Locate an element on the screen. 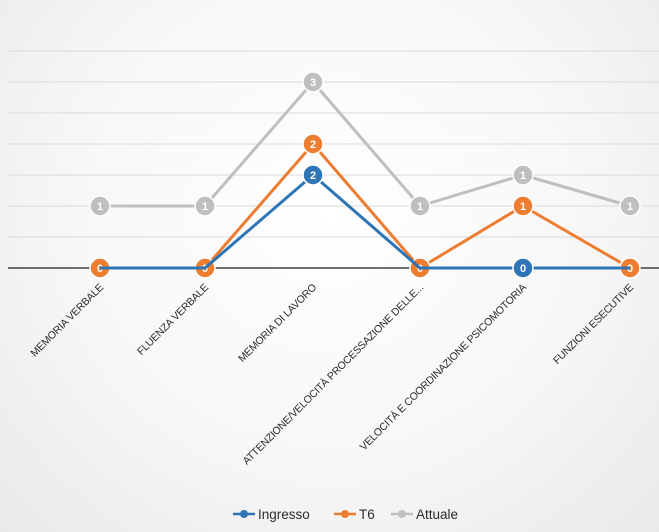  x-tick-label: FLUENZA VERBALE is located at coordinates (173, 320).